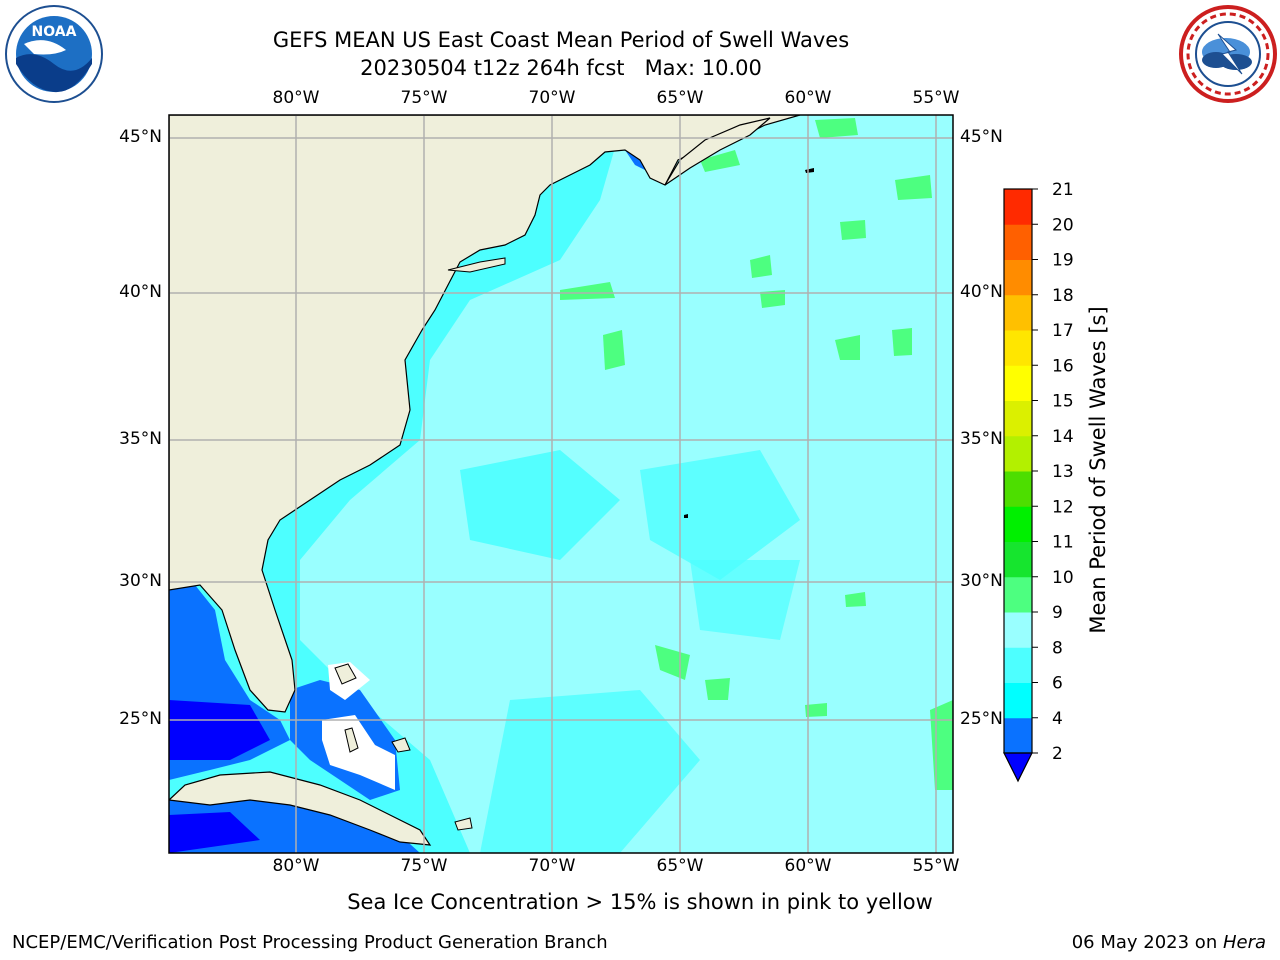 The height and width of the screenshot is (960, 1280). I want to click on gulf-very-low-period, so click(219, 730).